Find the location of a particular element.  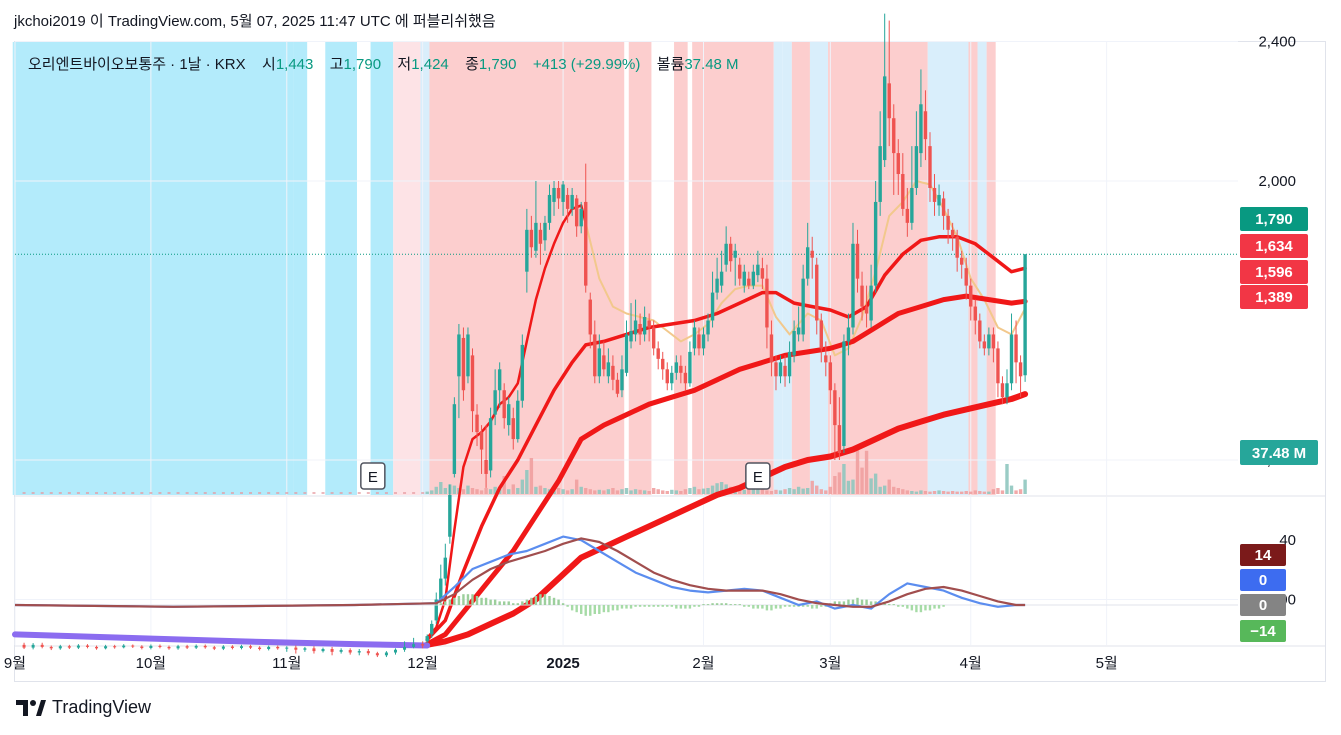

symbol-line: 오리엔트바이오보통주 · 1날 · KRX is located at coordinates (137, 64).